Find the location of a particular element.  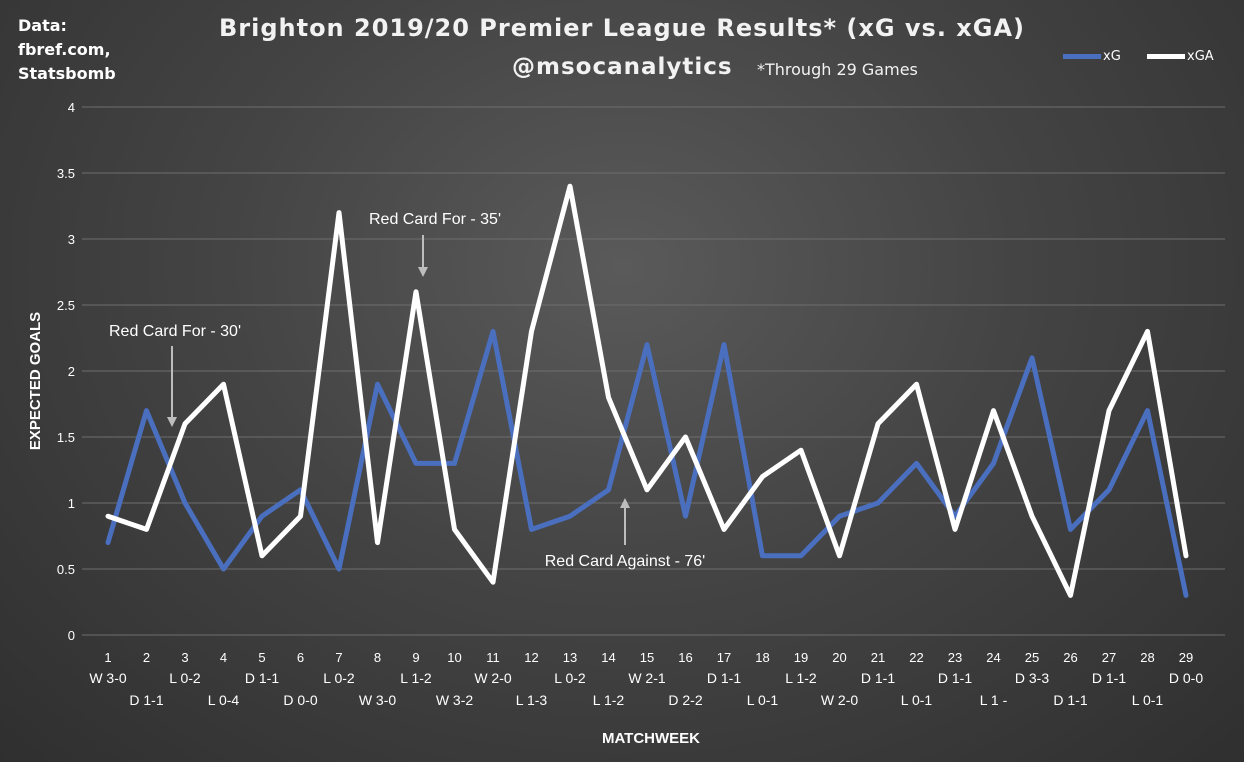

legend-swatch-xg is located at coordinates (1082, 56).